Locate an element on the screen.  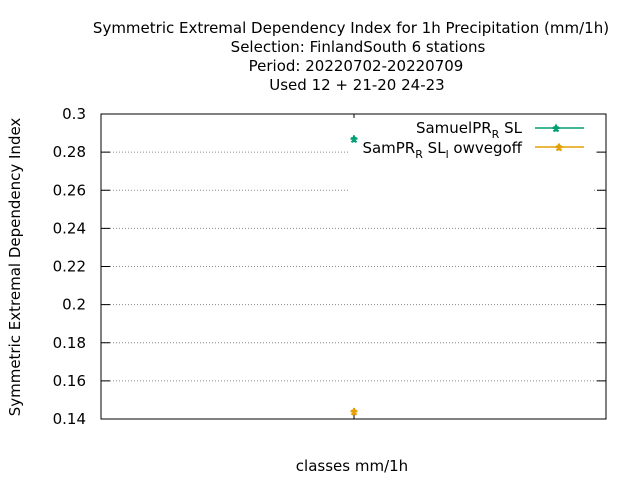
y-tick-label: 0.2 is located at coordinates (74, 305).